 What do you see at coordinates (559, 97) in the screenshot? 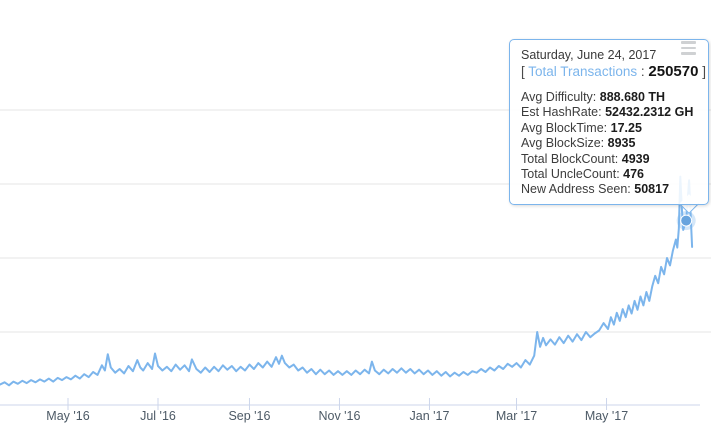
I see `tooltip-stat-label: Avg Difficulty:` at bounding box center [559, 97].